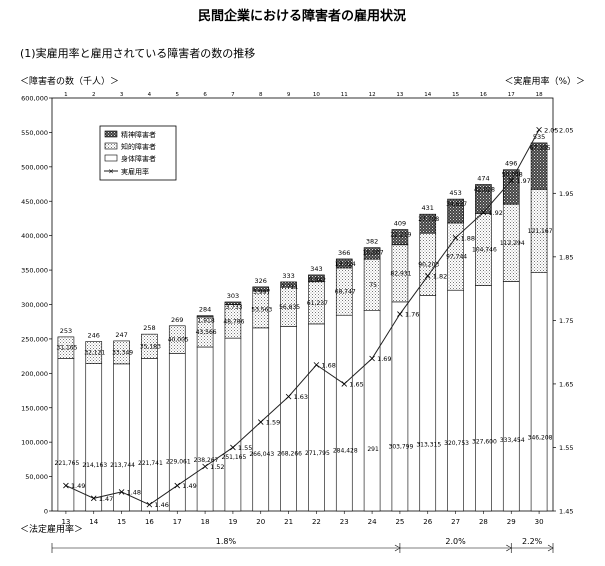  What do you see at coordinates (46, 512) in the screenshot?
I see `y-left-tick-label: 0` at bounding box center [46, 512].